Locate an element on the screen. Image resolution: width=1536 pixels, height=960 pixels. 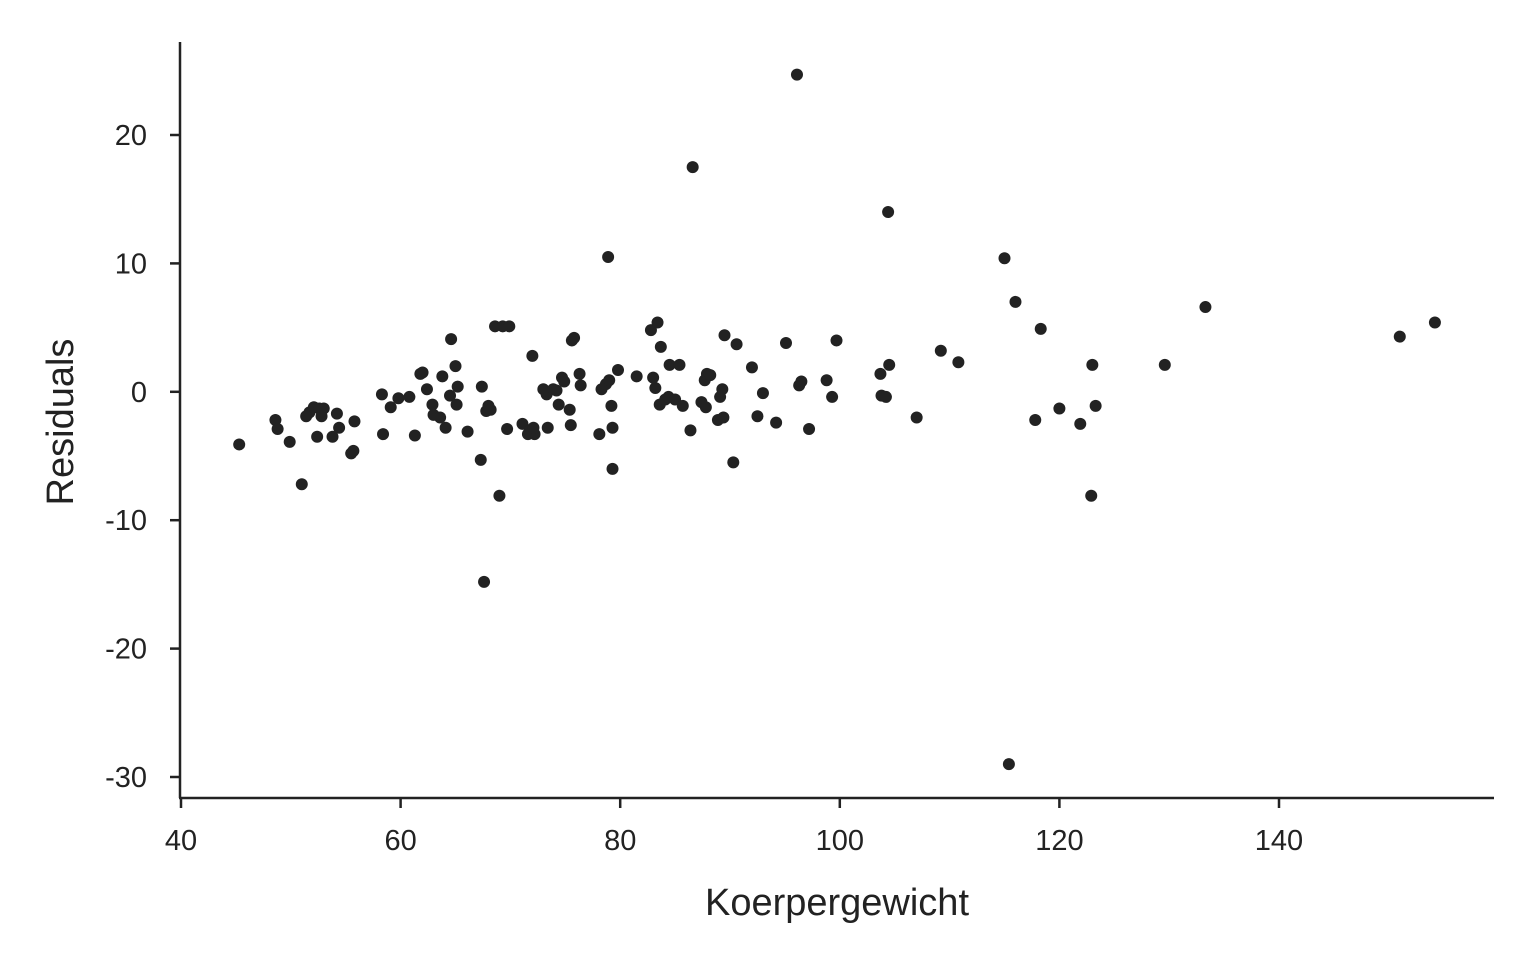
y-tick-label: -20 is located at coordinates (126, 650).